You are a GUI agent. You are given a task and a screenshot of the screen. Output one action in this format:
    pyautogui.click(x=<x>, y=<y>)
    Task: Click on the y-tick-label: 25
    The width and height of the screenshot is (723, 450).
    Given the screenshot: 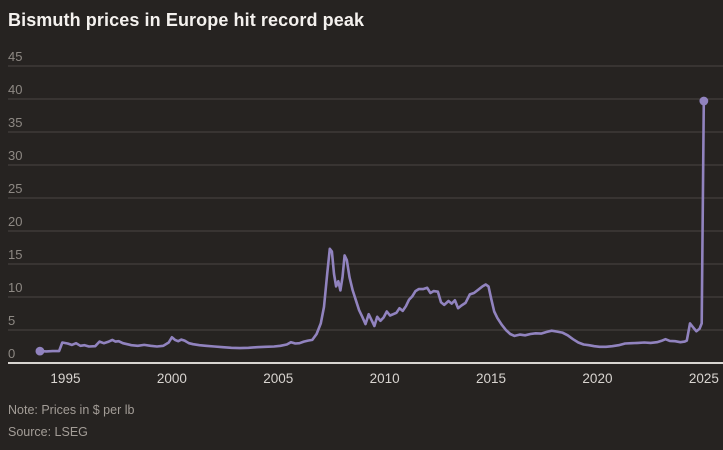 What is the action you would take?
    pyautogui.click(x=15, y=188)
    